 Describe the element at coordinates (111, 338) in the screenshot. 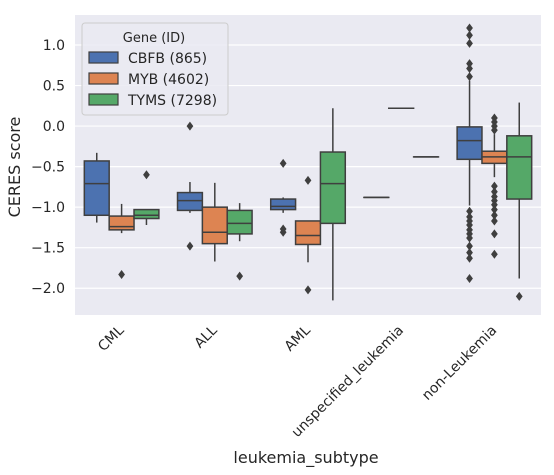

I see `x-tick-label: CML` at that location.